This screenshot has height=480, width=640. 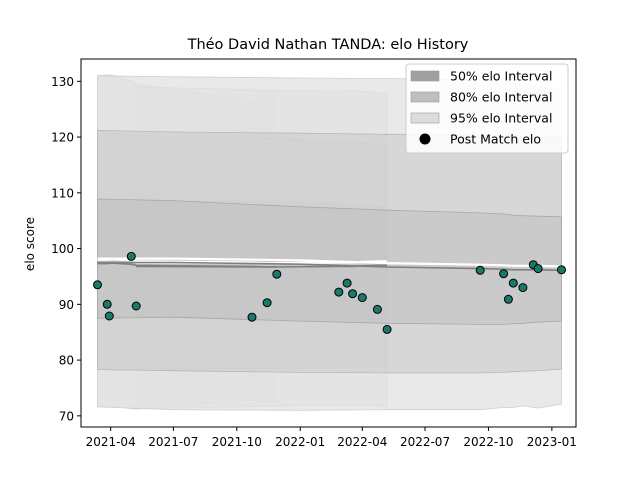 I want to click on y-tick-label: 70, so click(x=66, y=416).